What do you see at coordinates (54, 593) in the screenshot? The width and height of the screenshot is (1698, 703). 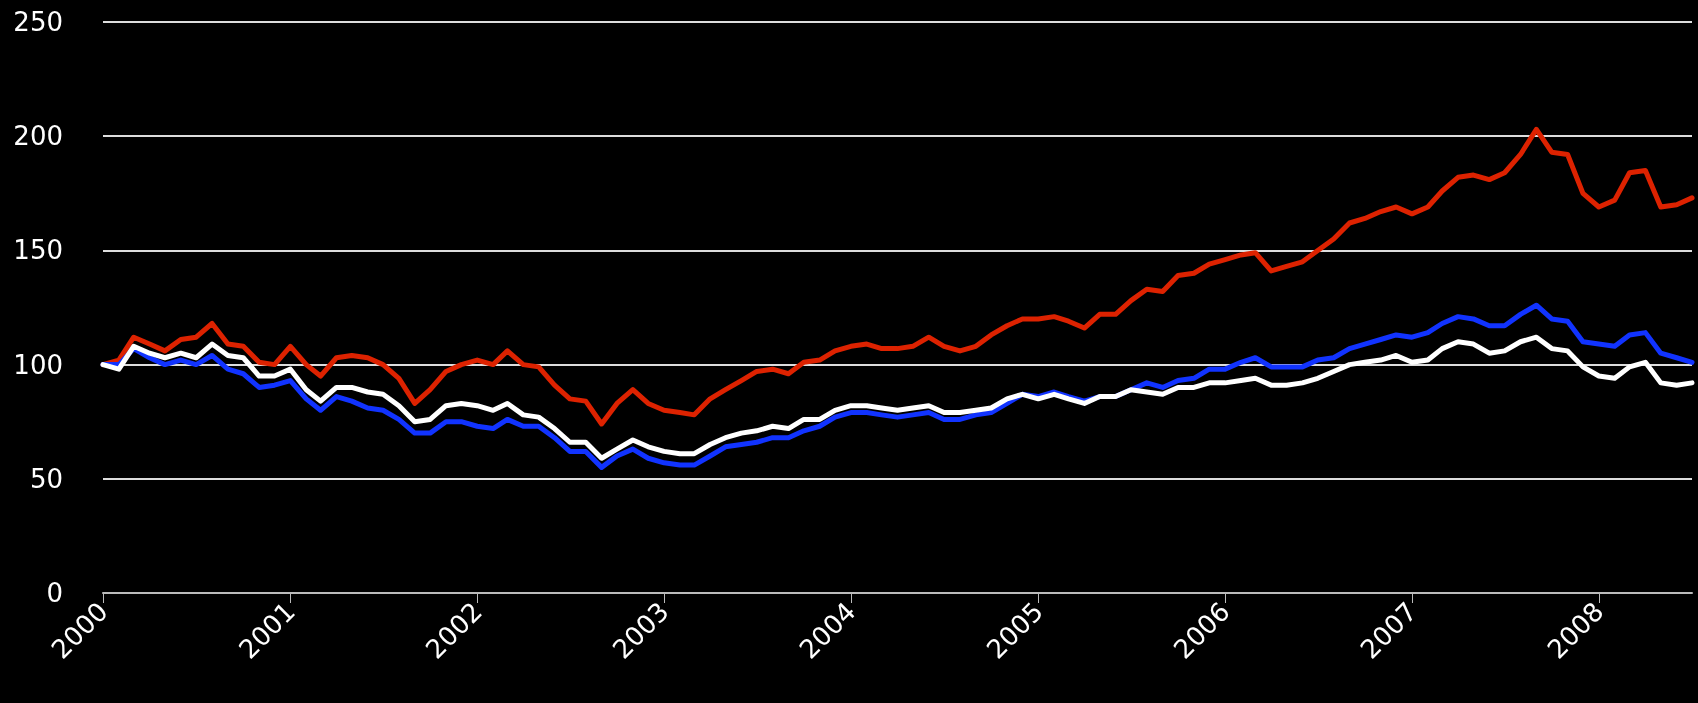 I see `y-tick-label: 0` at bounding box center [54, 593].